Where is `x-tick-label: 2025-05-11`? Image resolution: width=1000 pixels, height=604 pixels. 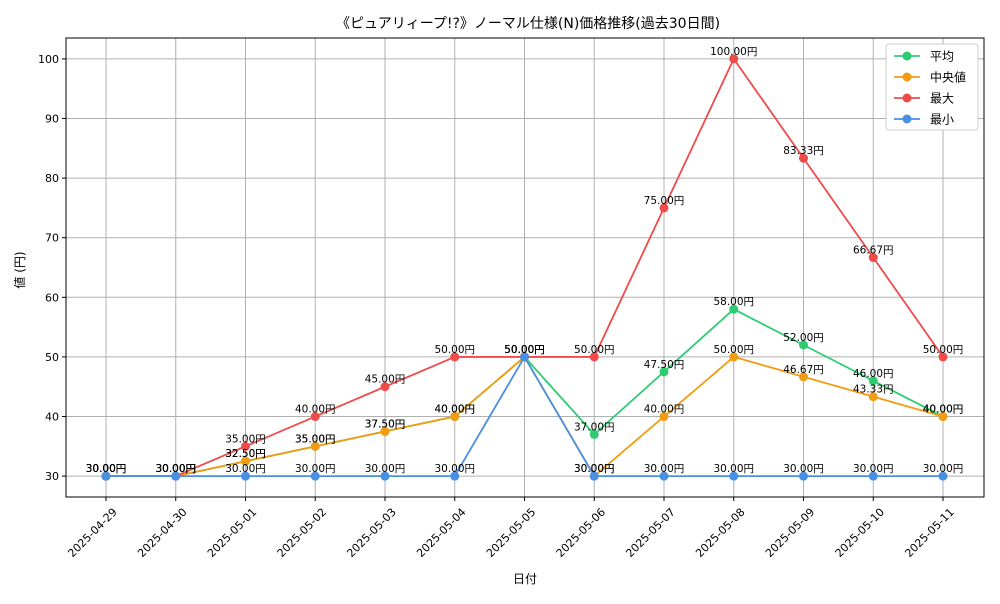
x-tick-label: 2025-05-11 is located at coordinates (929, 533).